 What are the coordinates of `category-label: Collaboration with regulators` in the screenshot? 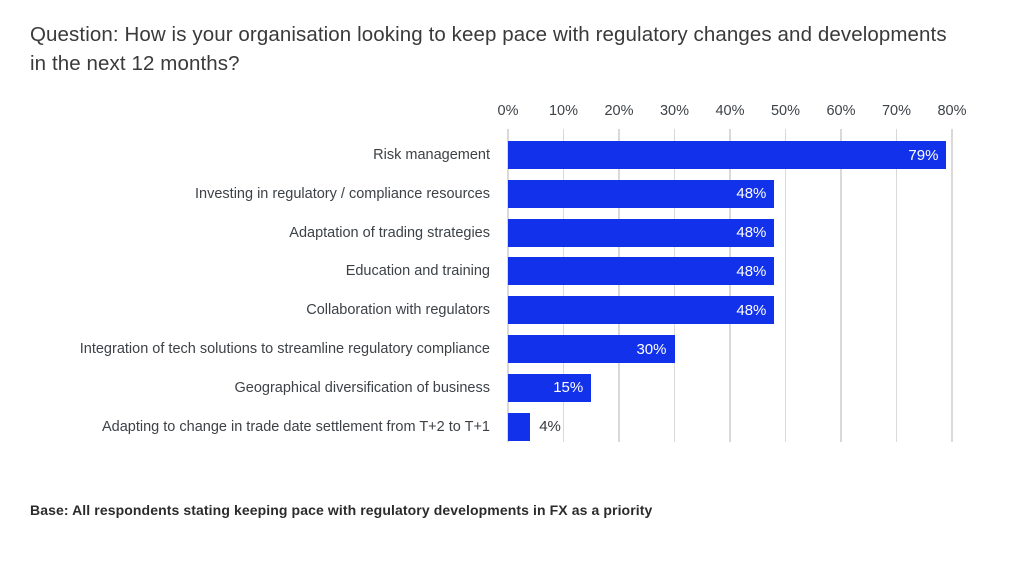 It's located at (398, 310).